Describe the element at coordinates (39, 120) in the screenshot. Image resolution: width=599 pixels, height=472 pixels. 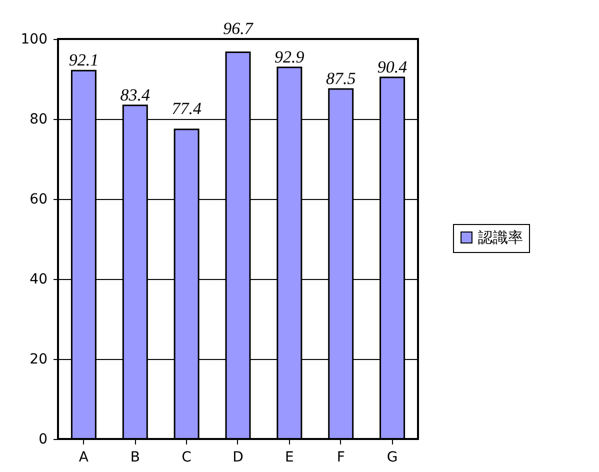
I see `y-tick-label: 80` at that location.